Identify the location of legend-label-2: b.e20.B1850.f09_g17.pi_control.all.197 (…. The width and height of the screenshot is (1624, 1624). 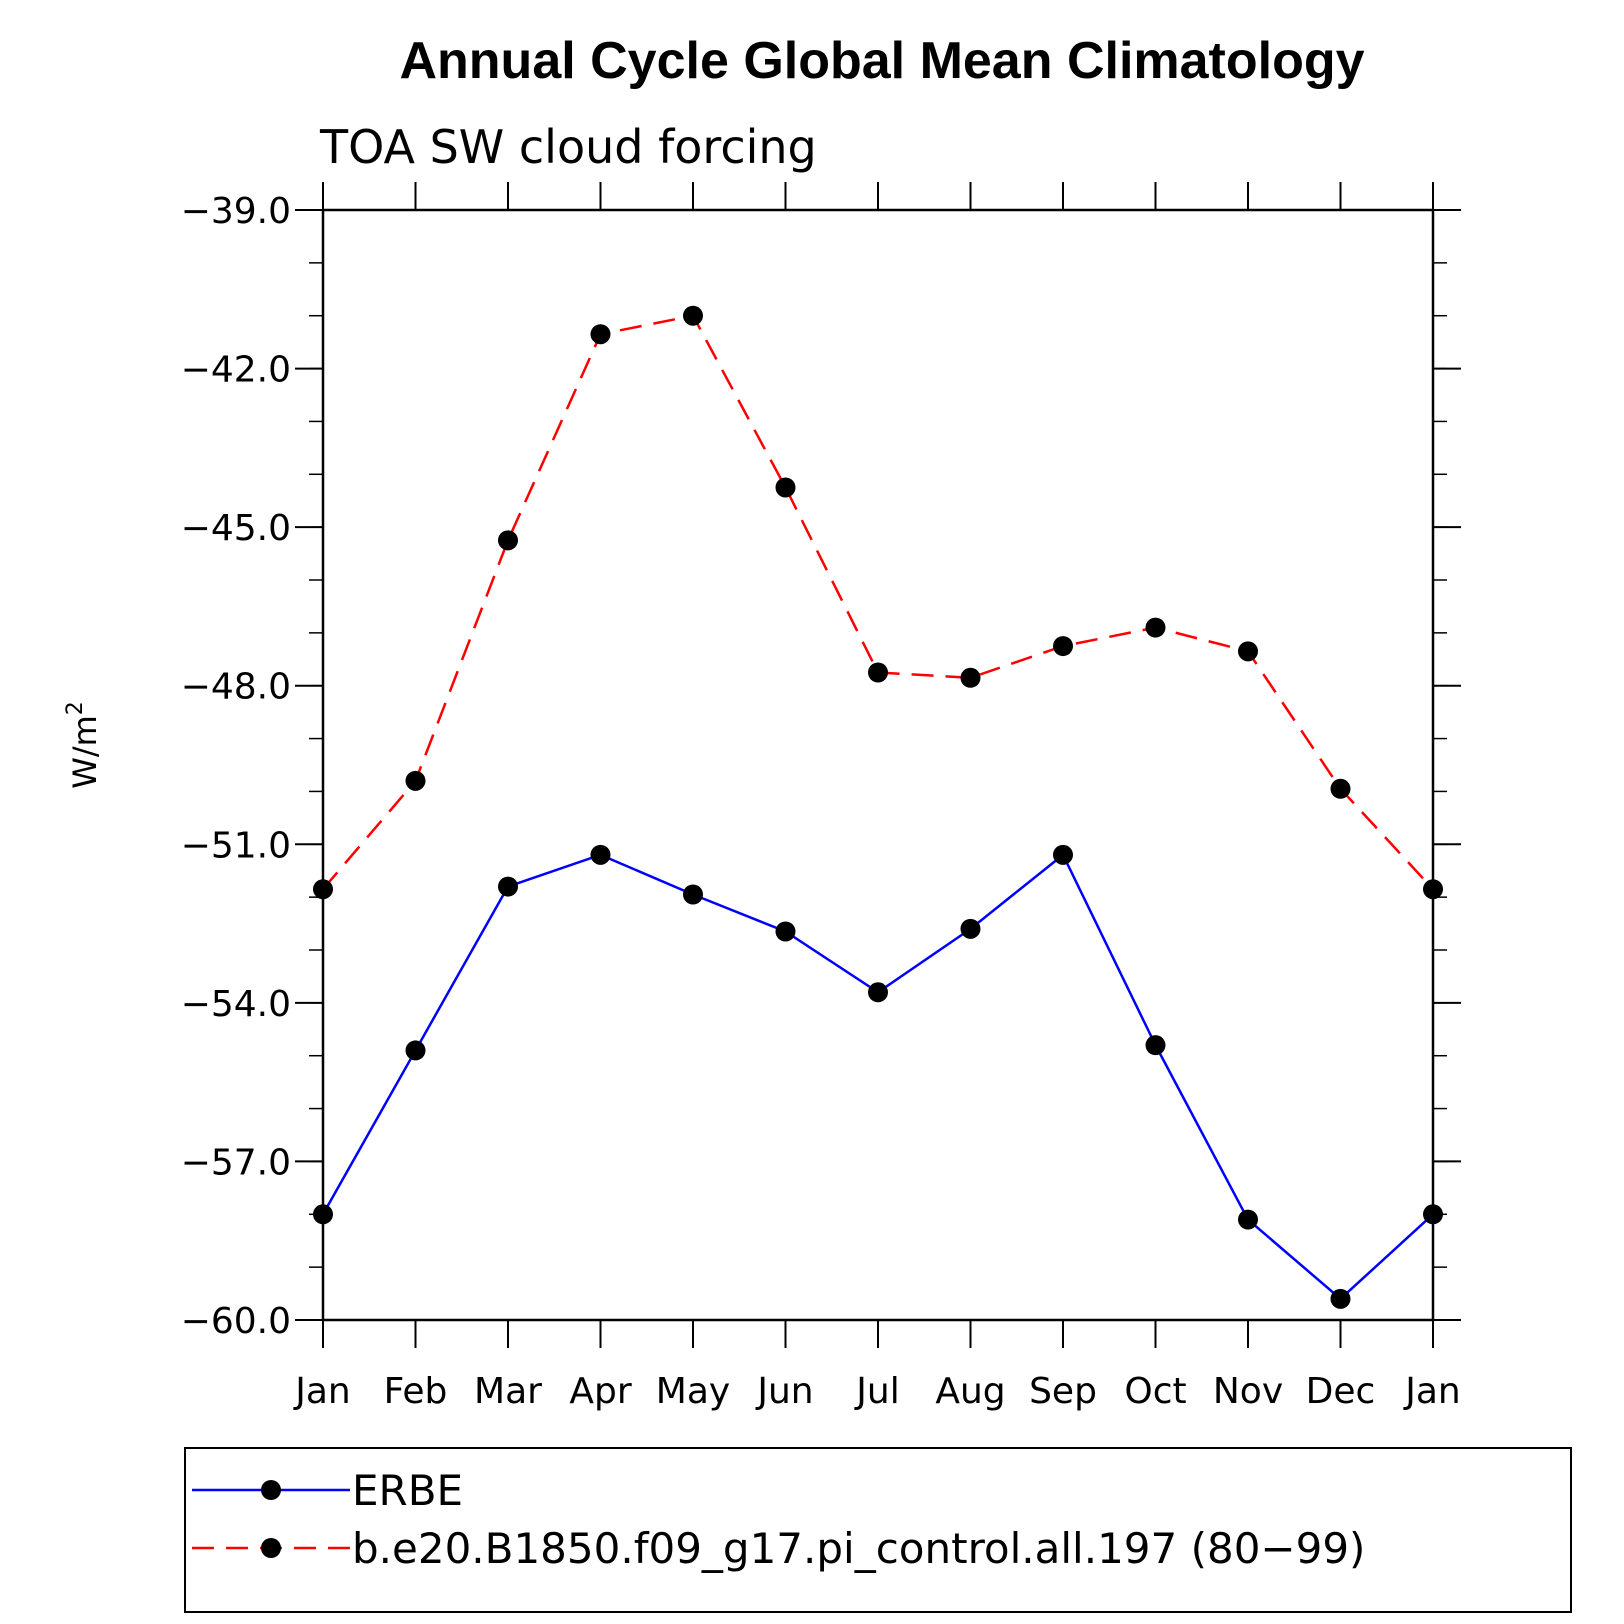
(858, 1548).